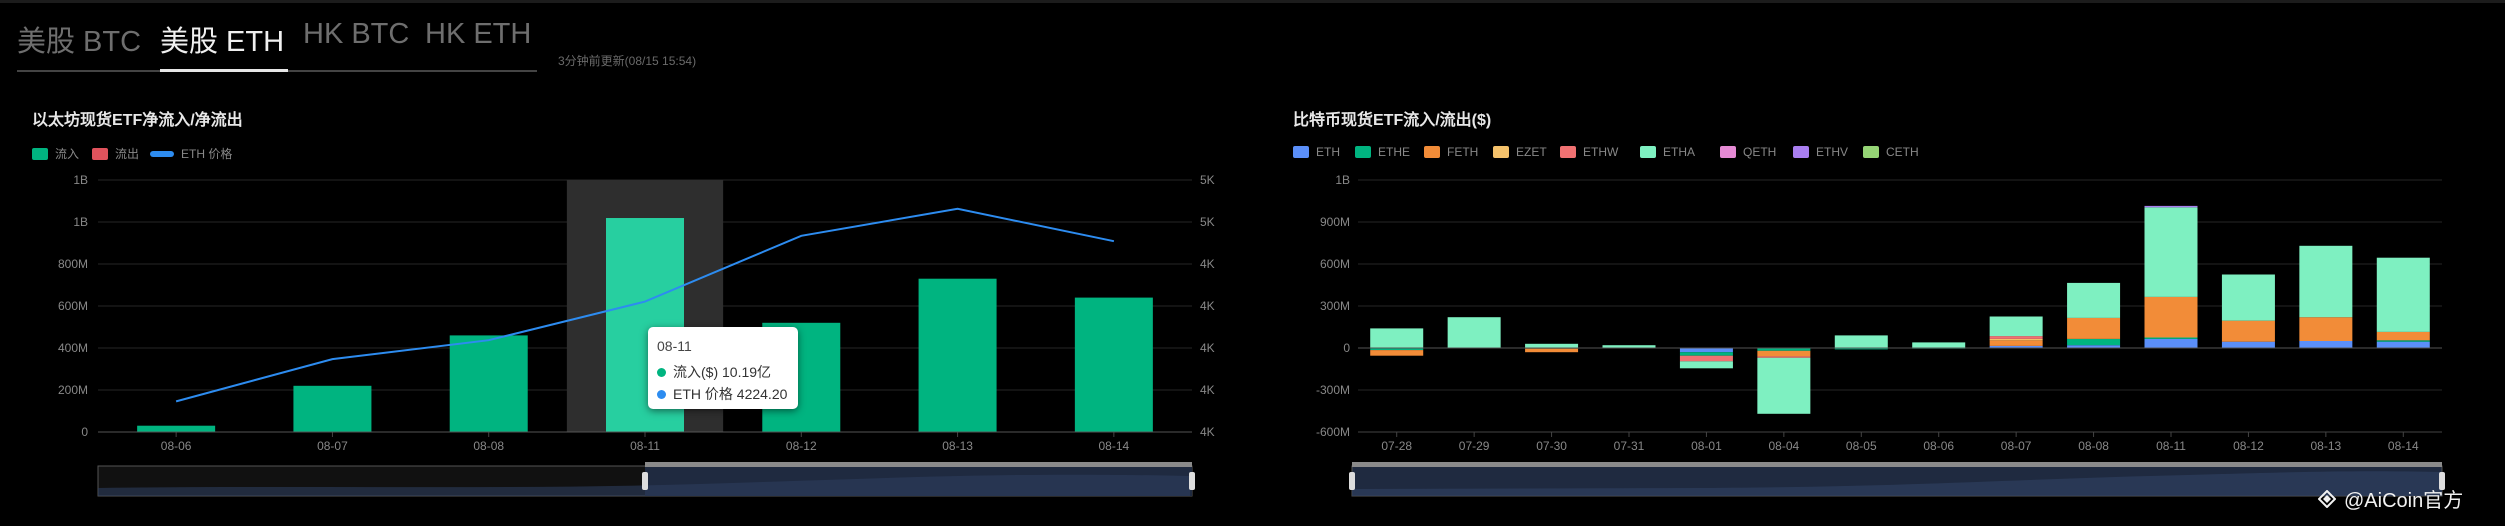  What do you see at coordinates (162, 153) in the screenshot?
I see `legend-eth-price-swatch` at bounding box center [162, 153].